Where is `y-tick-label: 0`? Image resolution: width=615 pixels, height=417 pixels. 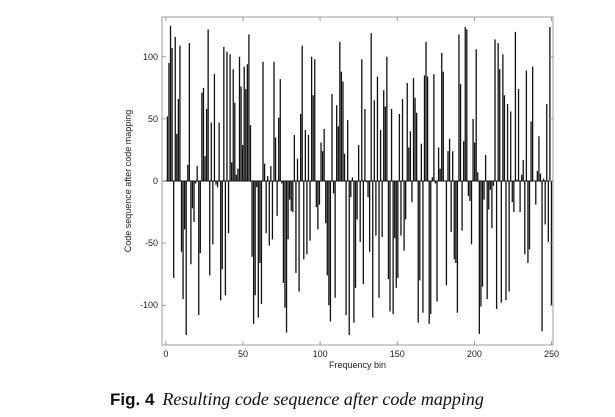
y-tick-label: 0 is located at coordinates (155, 181).